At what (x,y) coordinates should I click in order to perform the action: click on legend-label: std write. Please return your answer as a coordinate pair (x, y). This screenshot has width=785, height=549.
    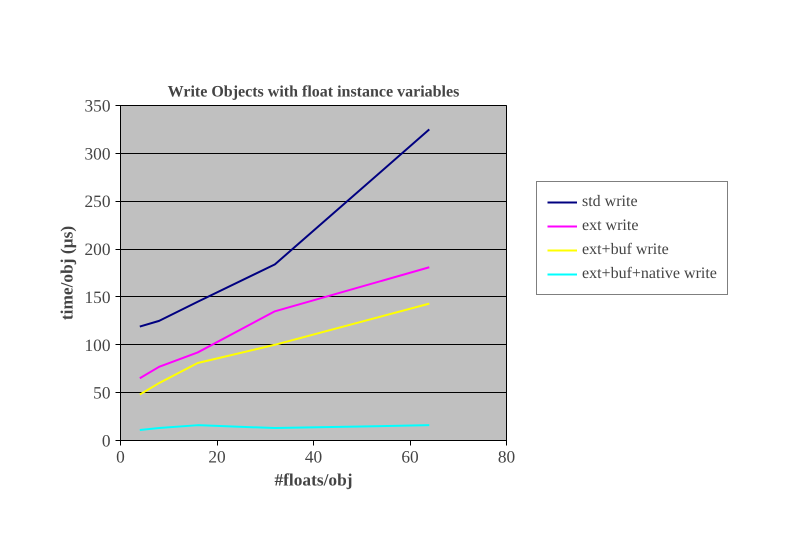
    Looking at the image, I should click on (610, 202).